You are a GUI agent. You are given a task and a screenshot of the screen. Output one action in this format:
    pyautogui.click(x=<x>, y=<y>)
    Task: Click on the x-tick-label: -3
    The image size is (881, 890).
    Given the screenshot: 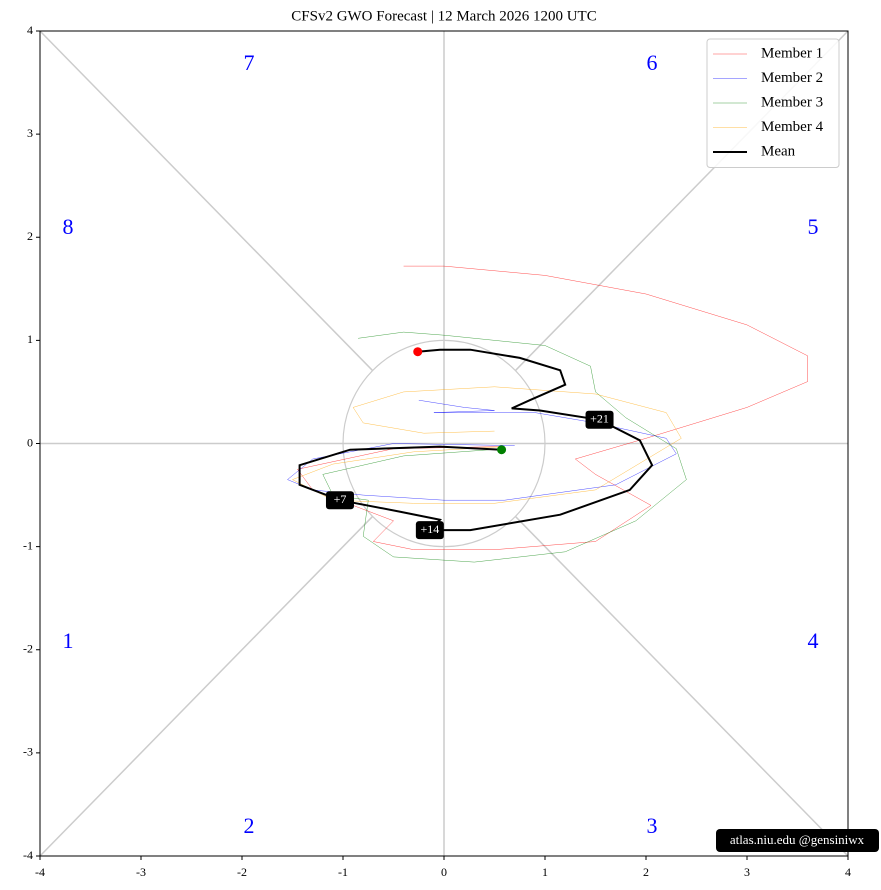 What is the action you would take?
    pyautogui.click(x=141, y=872)
    